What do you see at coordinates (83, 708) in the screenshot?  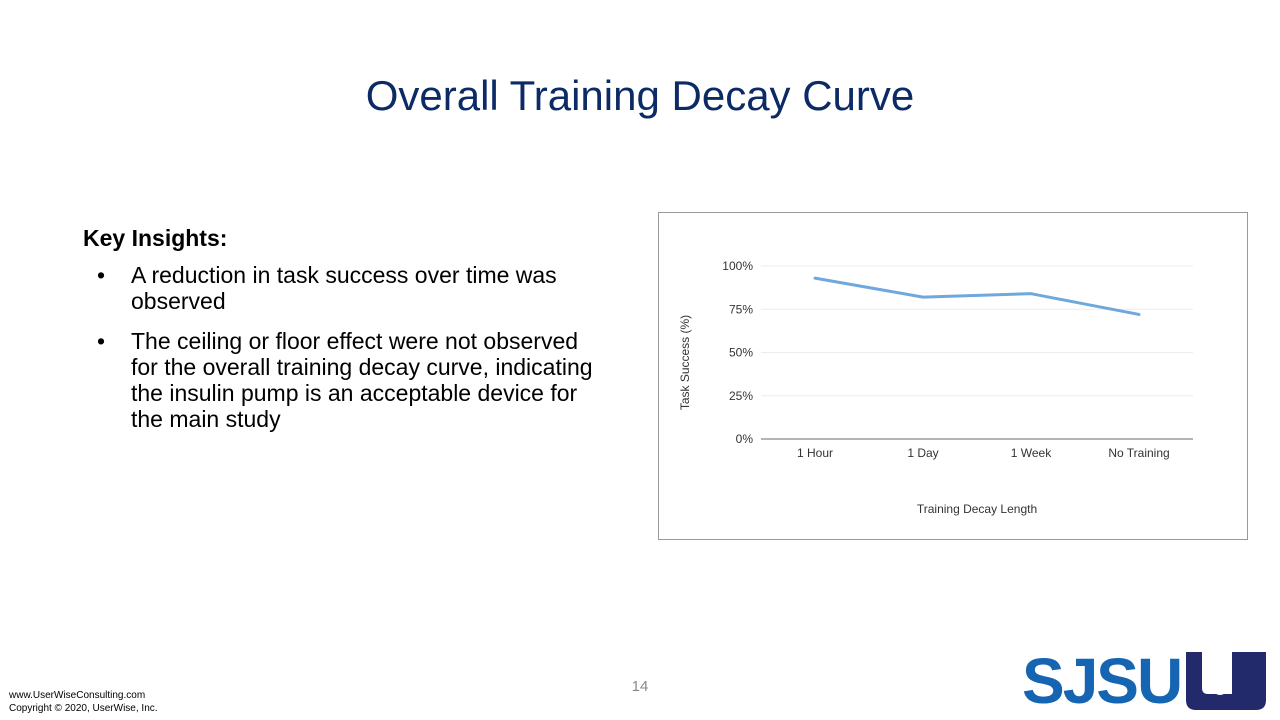 I see `footer-copyright: Copyright © 2020, UserWise, Inc.` at bounding box center [83, 708].